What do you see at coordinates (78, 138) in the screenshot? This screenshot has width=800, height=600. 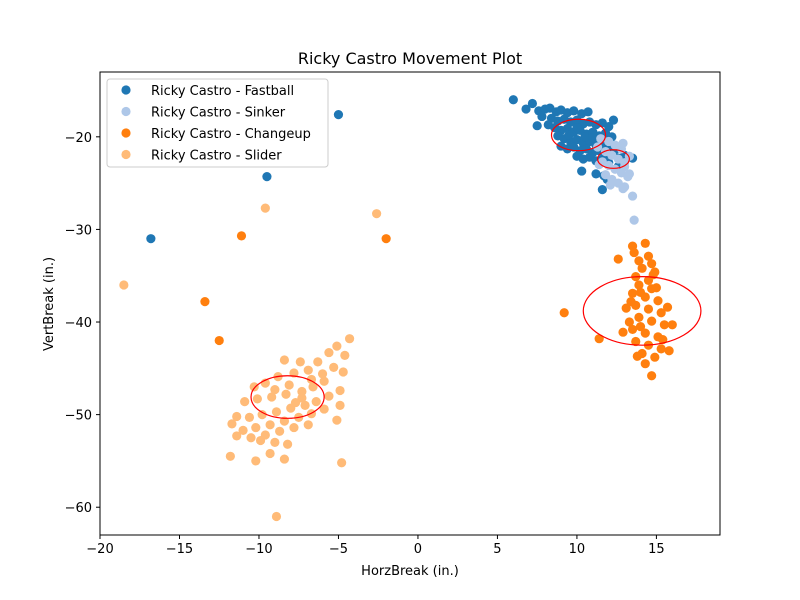 I see `y-tick-label: −20` at bounding box center [78, 138].